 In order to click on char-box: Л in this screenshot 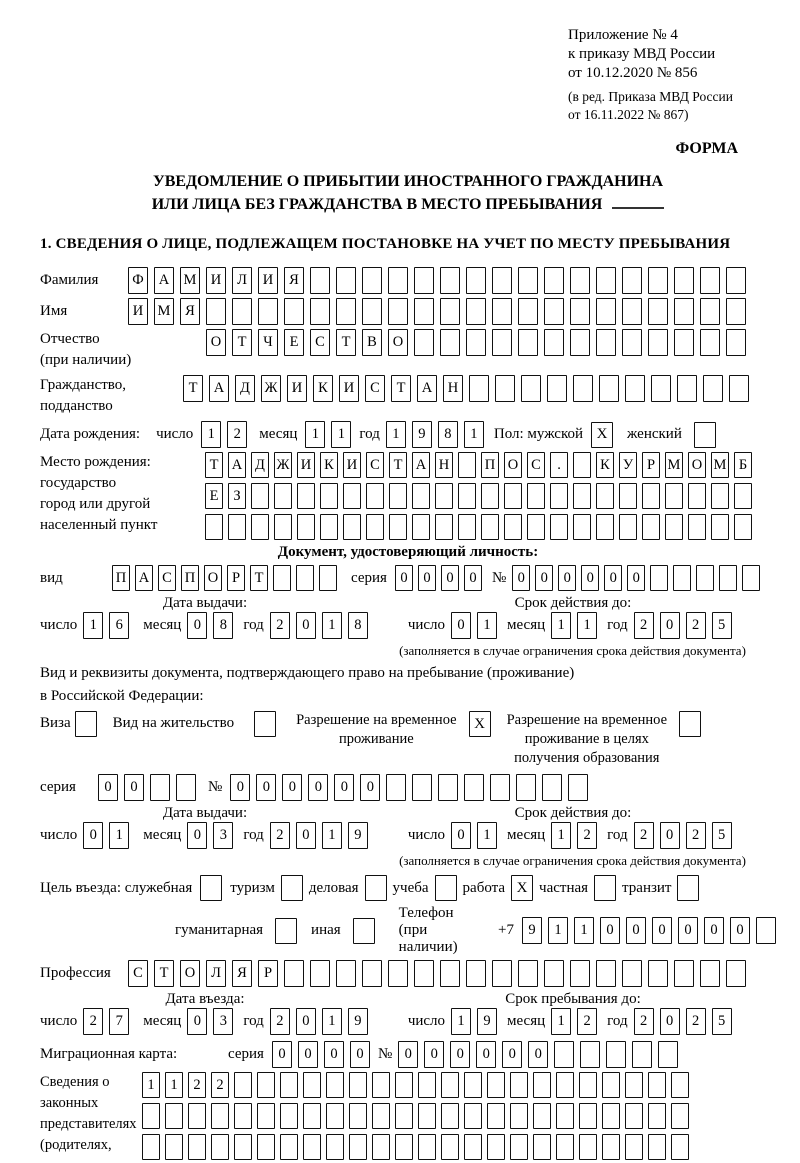, I will do `click(216, 973)`.